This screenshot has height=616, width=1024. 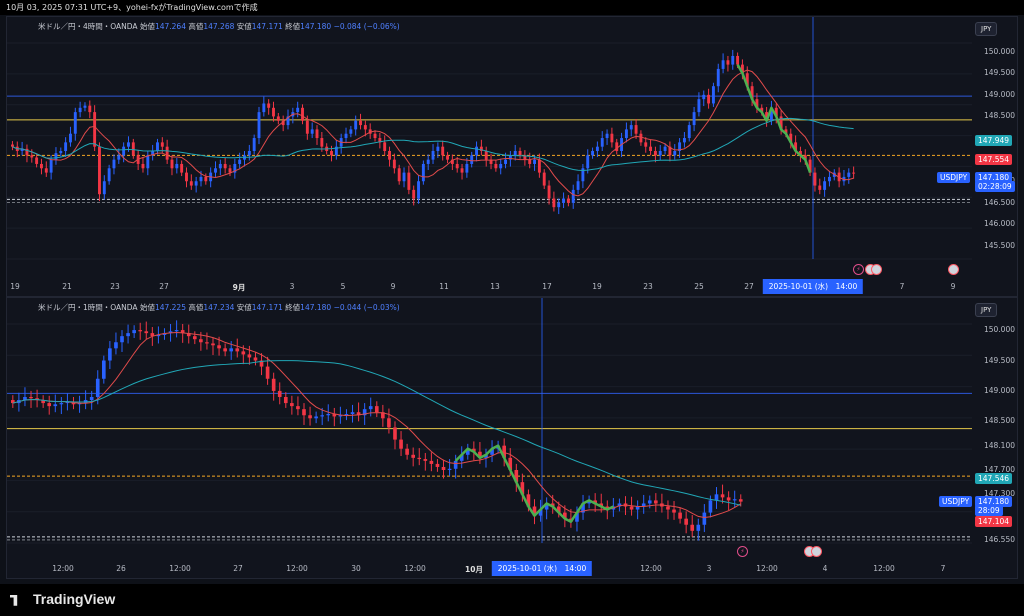 What do you see at coordinates (121, 568) in the screenshot?
I see `x-tick-label: 26` at bounding box center [121, 568].